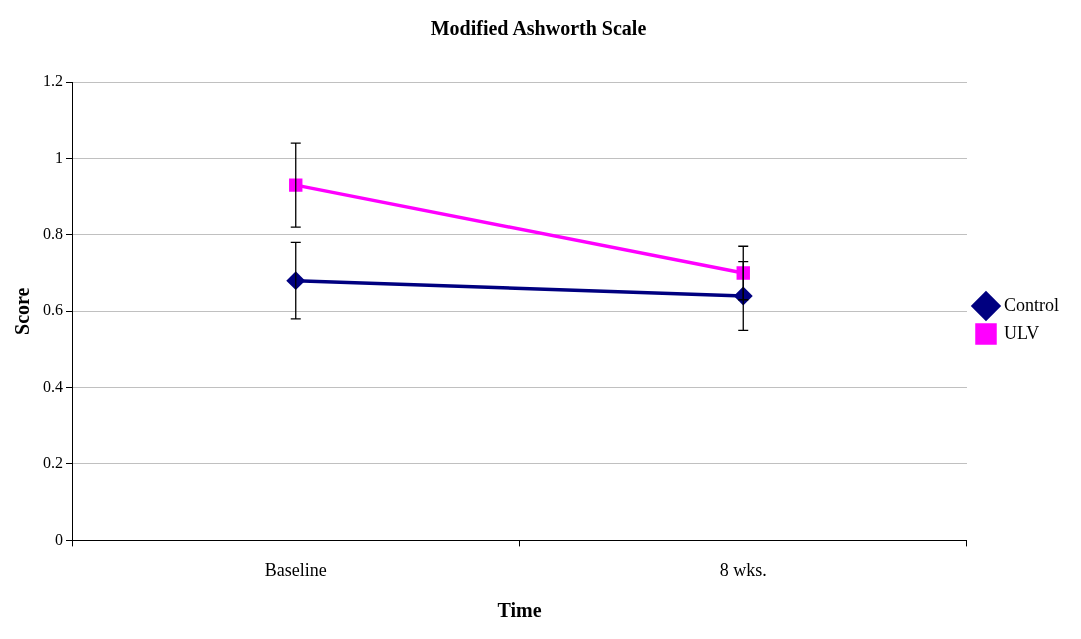  Describe the element at coordinates (53, 233) in the screenshot. I see `y-tick-label: 0.8` at that location.